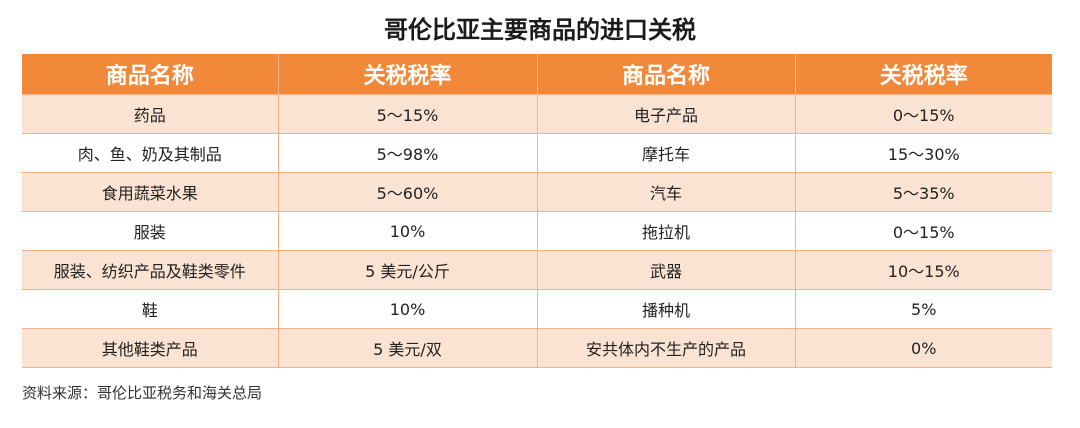 The width and height of the screenshot is (1080, 428). I want to click on table-row: 药品 5～15% 电子产品 0～15%, so click(537, 114).